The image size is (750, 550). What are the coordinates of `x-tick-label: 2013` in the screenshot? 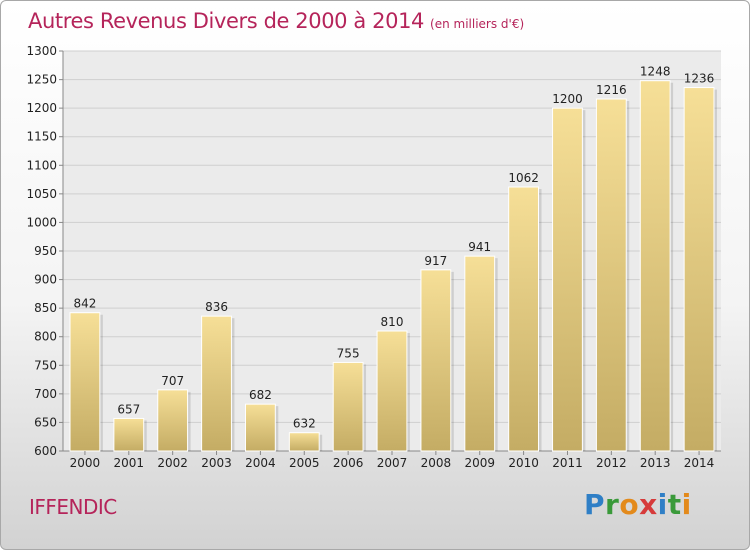 It's located at (655, 463).